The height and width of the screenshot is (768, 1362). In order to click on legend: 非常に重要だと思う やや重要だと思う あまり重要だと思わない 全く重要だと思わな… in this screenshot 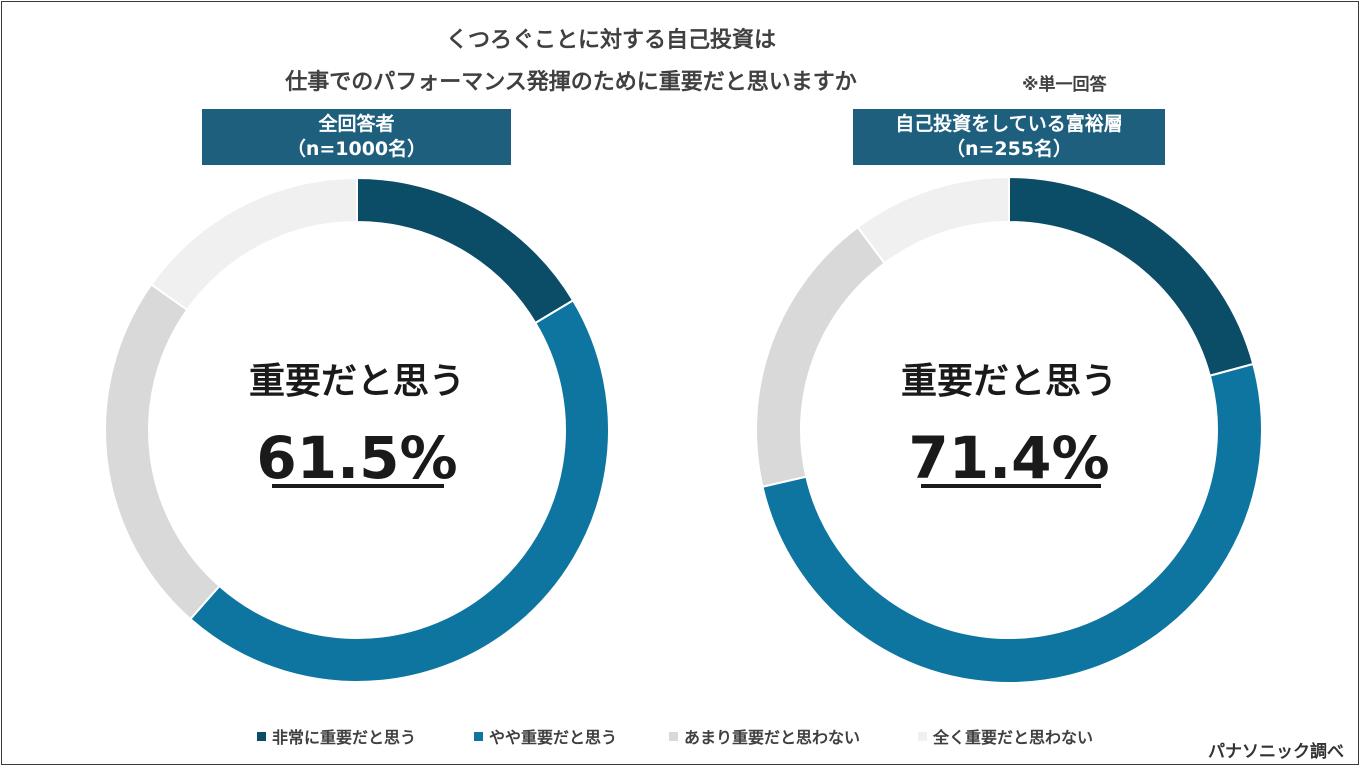, I will do `click(681, 735)`.